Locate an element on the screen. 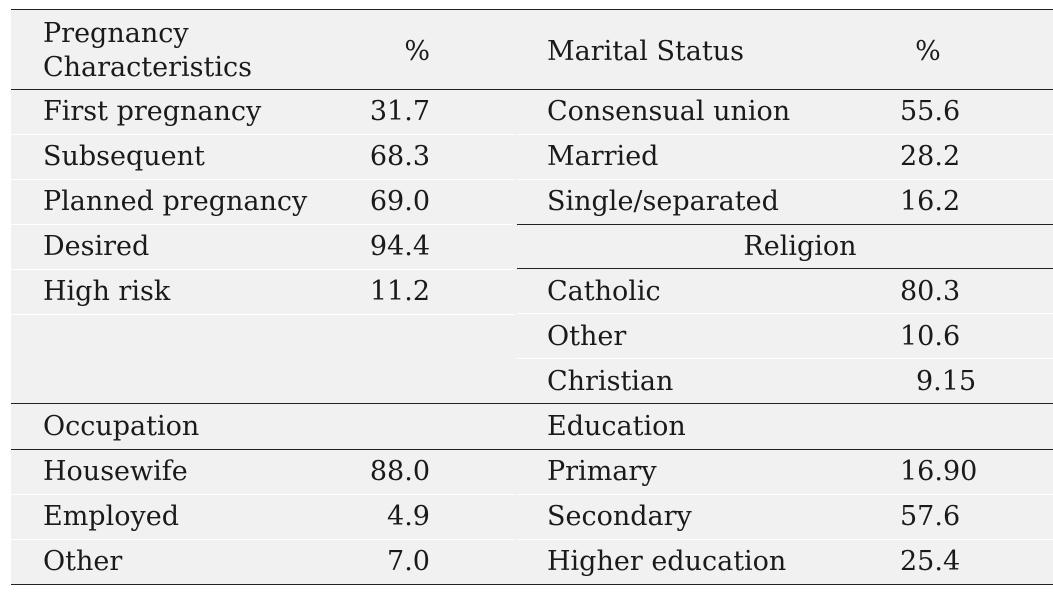  header-pct-left: % is located at coordinates (417, 51).